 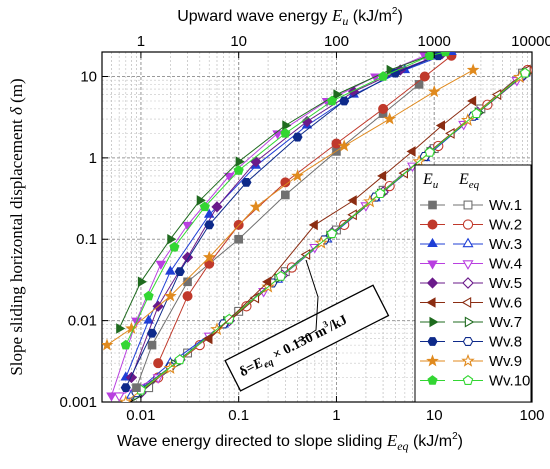 I want to click on x-bottom-tick-label: 0.01, so click(x=140, y=415).